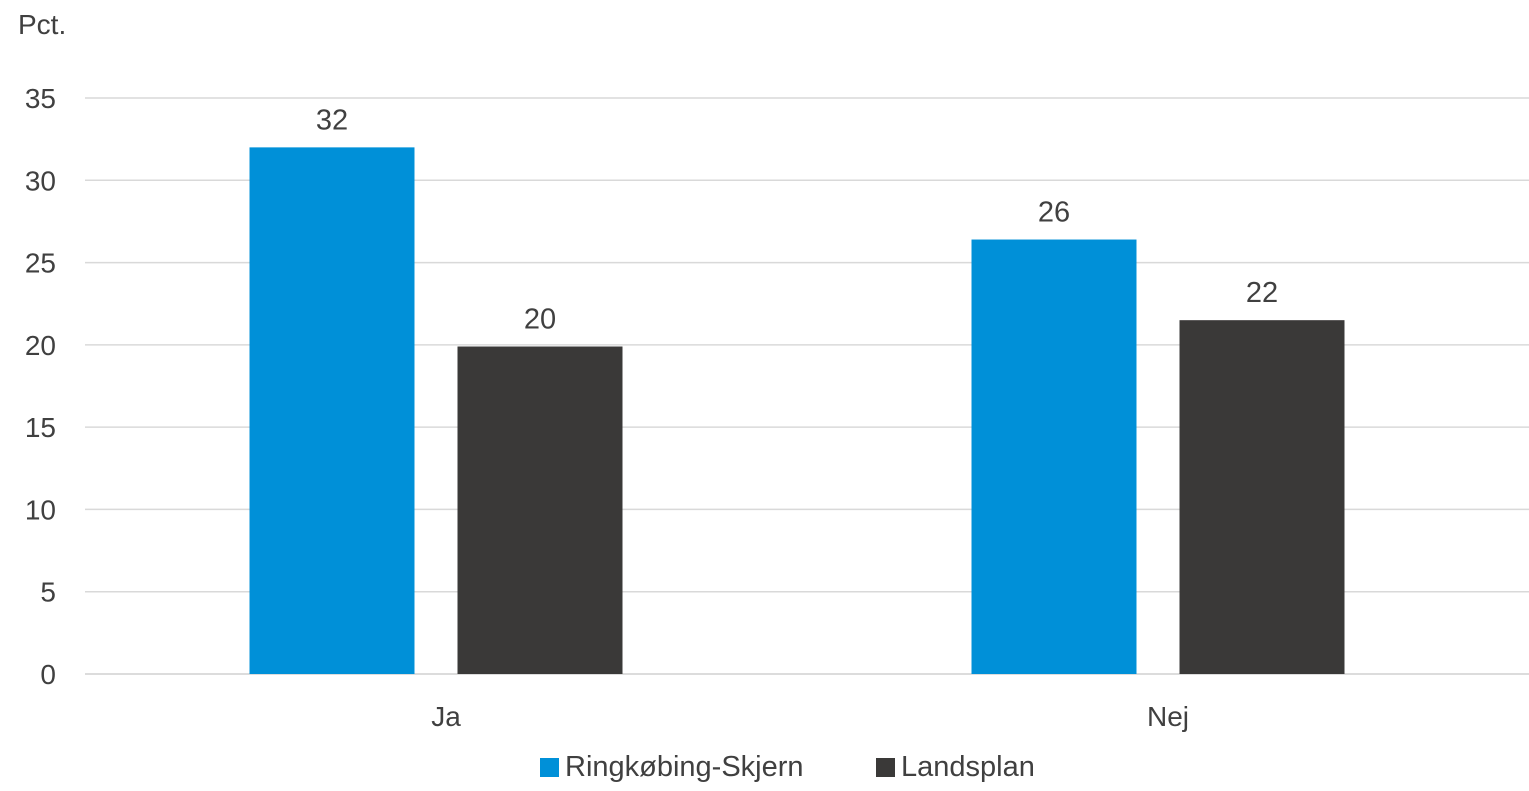  What do you see at coordinates (446, 716) in the screenshot?
I see `x-category-label: Ja` at bounding box center [446, 716].